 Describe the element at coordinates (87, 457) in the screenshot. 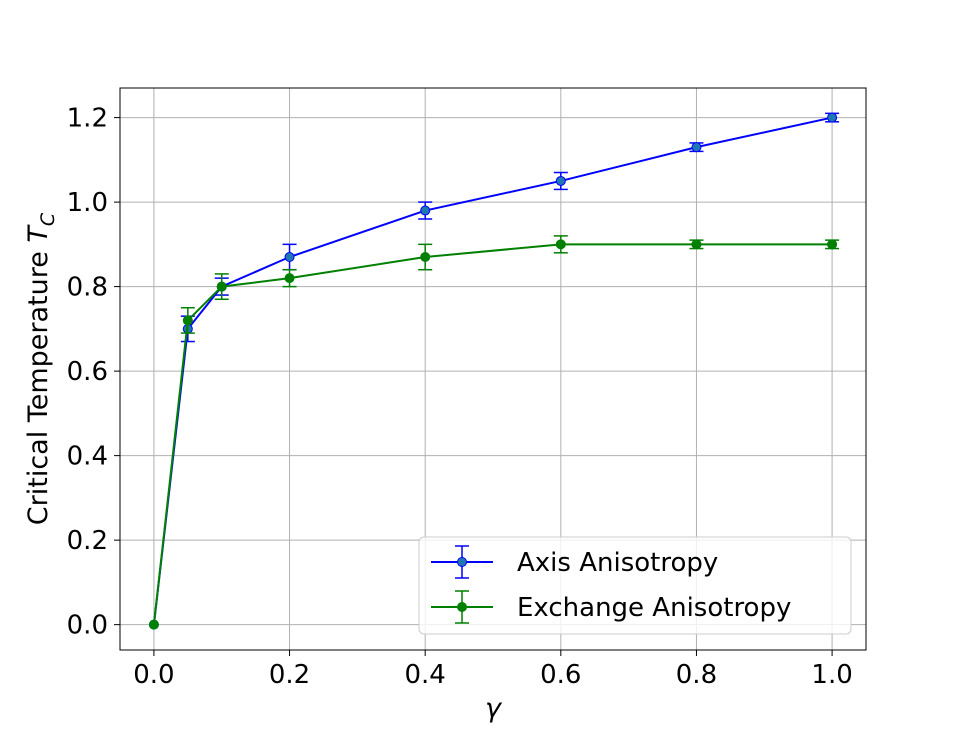

I see `y-tick-label: 0.4` at that location.